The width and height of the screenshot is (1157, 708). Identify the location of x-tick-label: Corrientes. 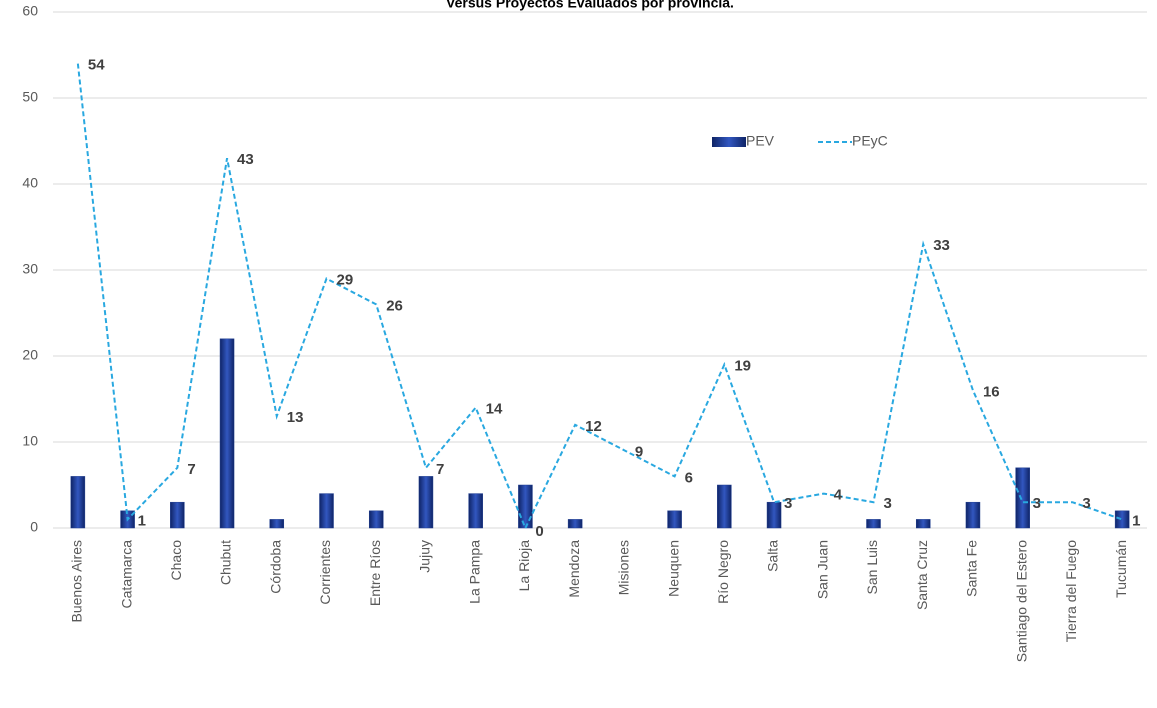
(325, 572).